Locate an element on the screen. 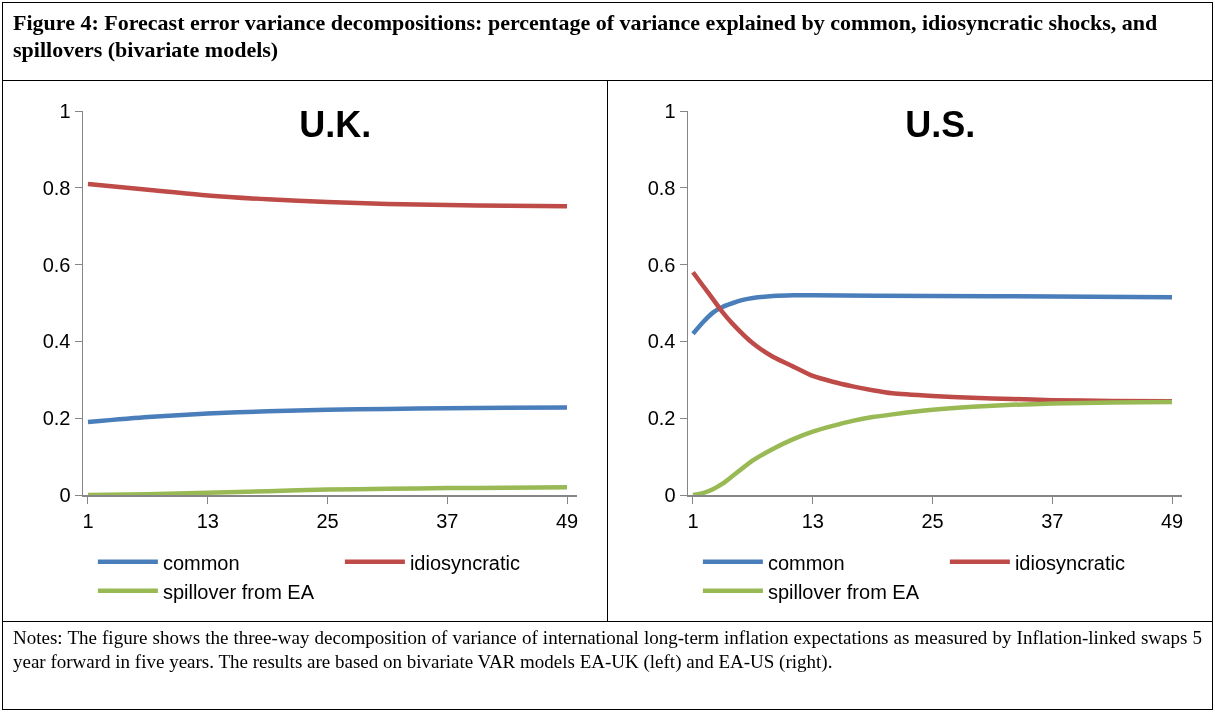 The height and width of the screenshot is (713, 1215). caption: Figure 4: Forecast error variance decompositions: percentage of variance explained by common, idiosyncratic shocks, and spillovers (bivariate models) is located at coordinates (586, 36).